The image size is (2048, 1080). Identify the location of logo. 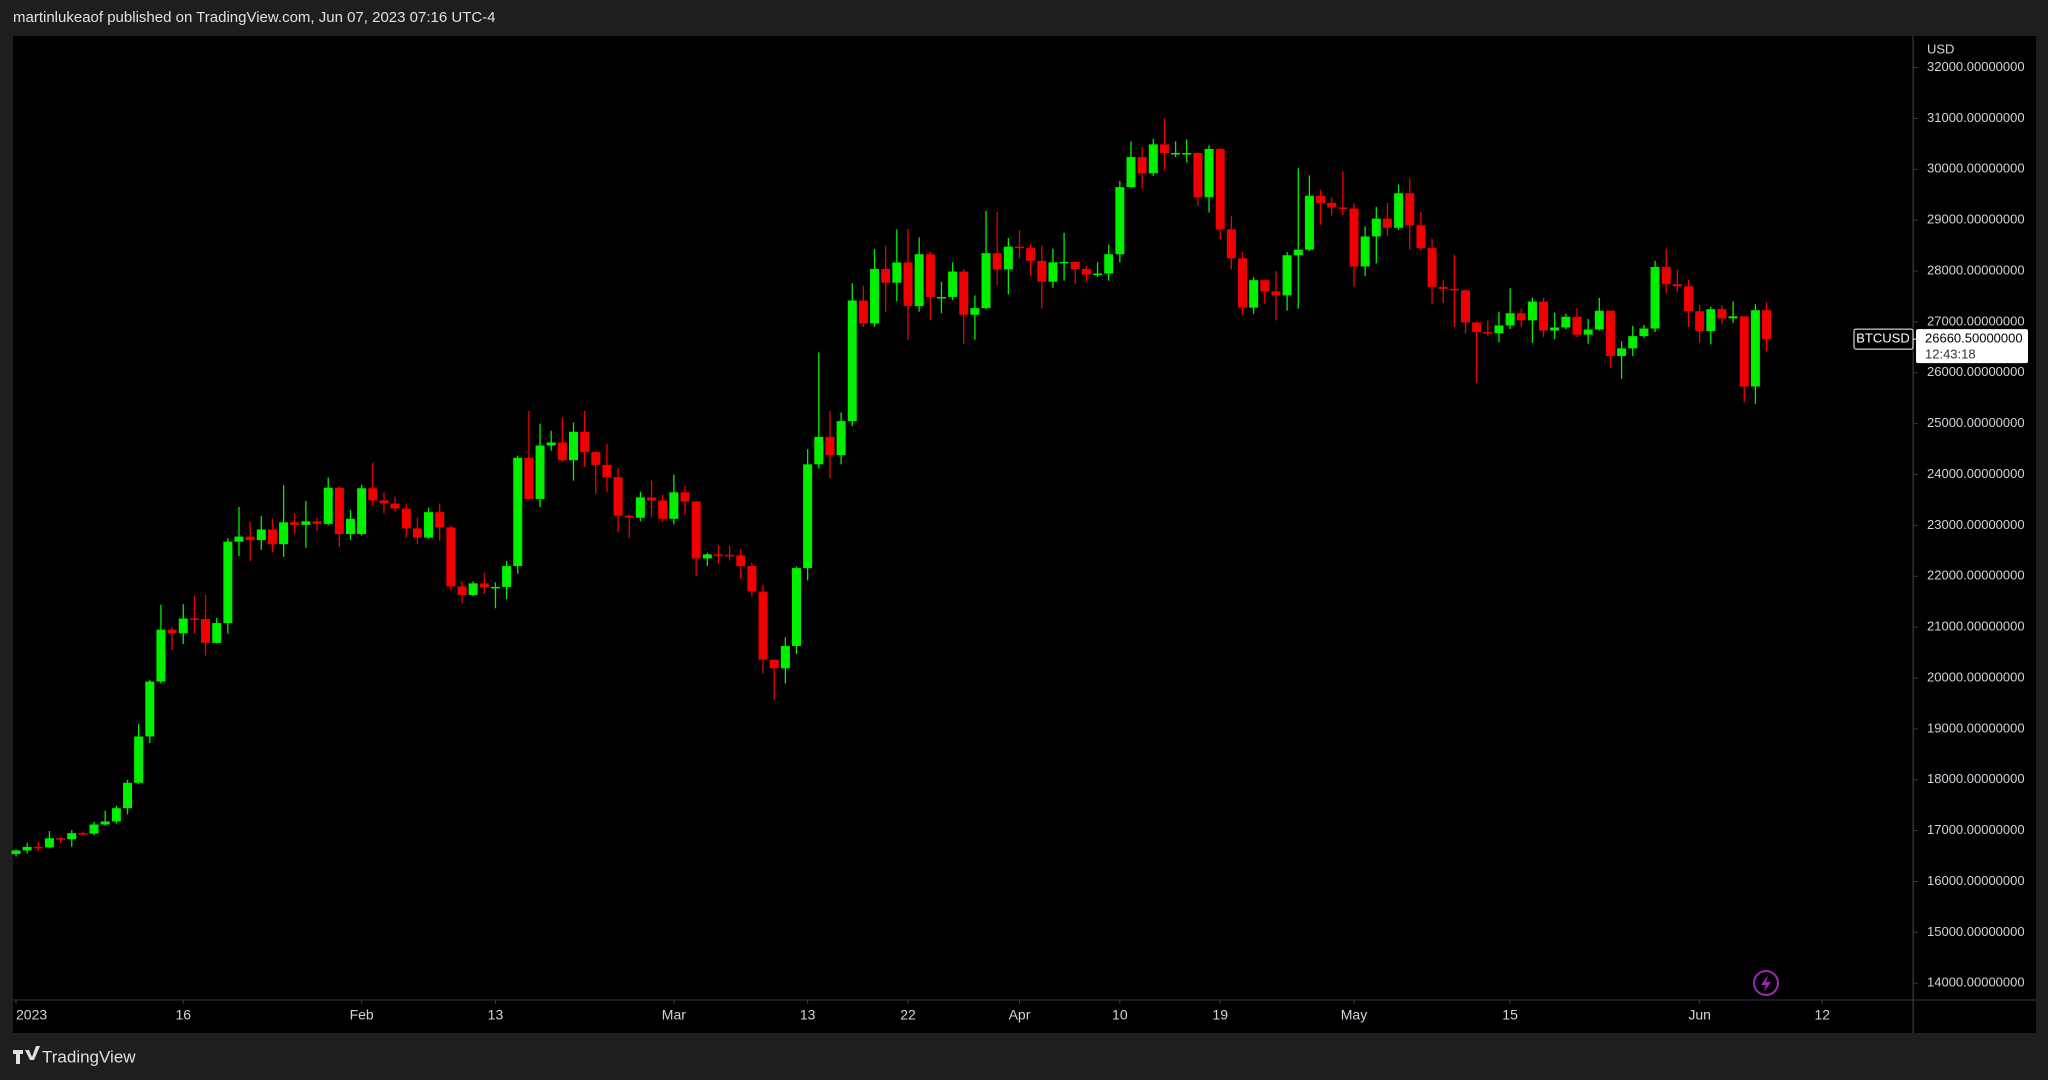
(26, 1055).